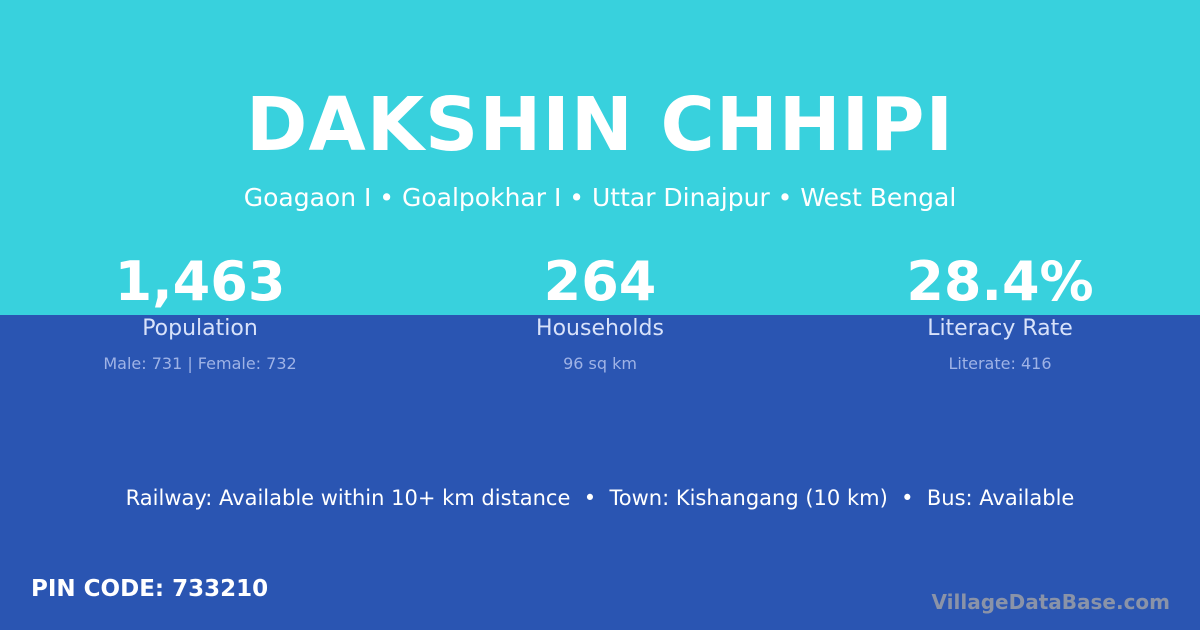 The image size is (1200, 630). What do you see at coordinates (600, 125) in the screenshot?
I see `village-title: DAKSHIN CHHIPI` at bounding box center [600, 125].